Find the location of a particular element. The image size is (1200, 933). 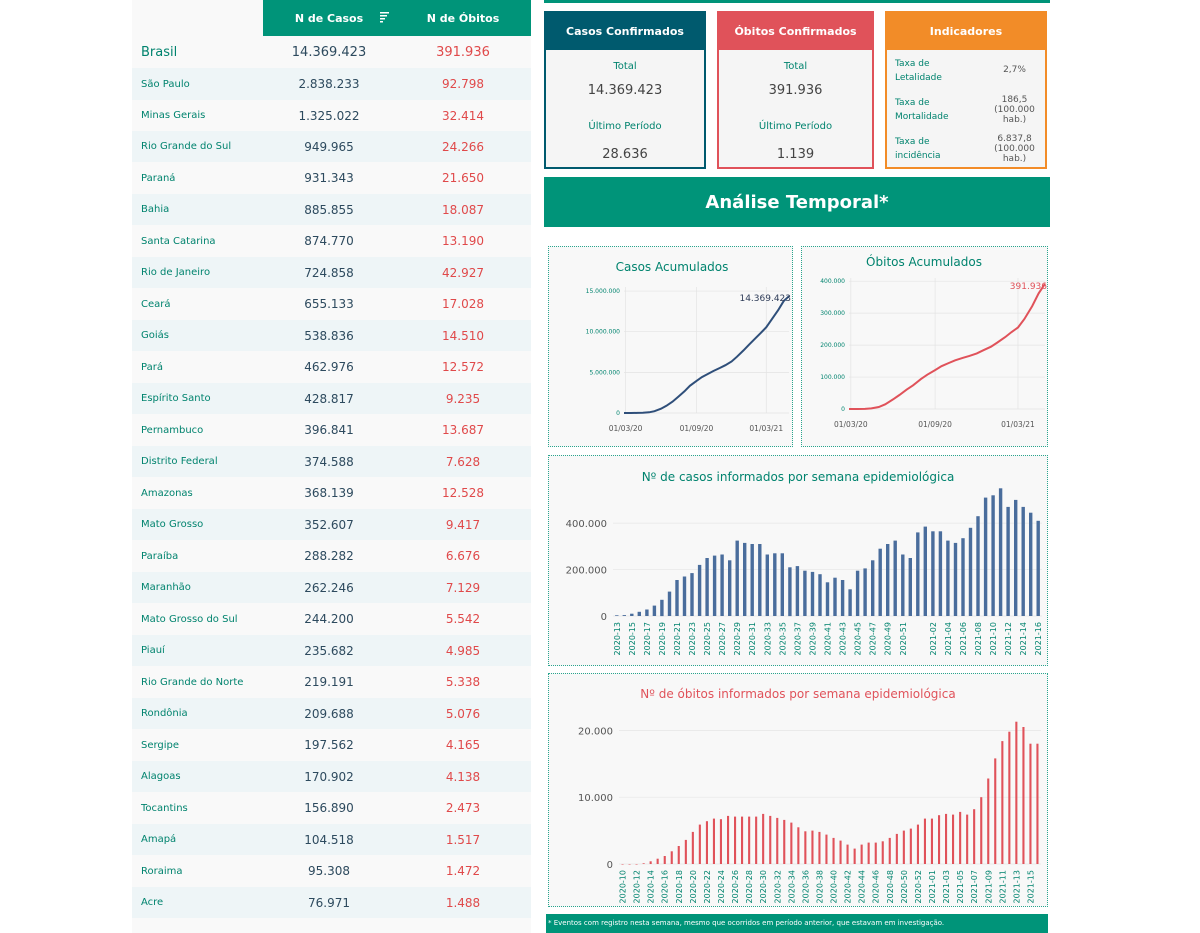

y-tick-label: 15.000.000 is located at coordinates (603, 291).